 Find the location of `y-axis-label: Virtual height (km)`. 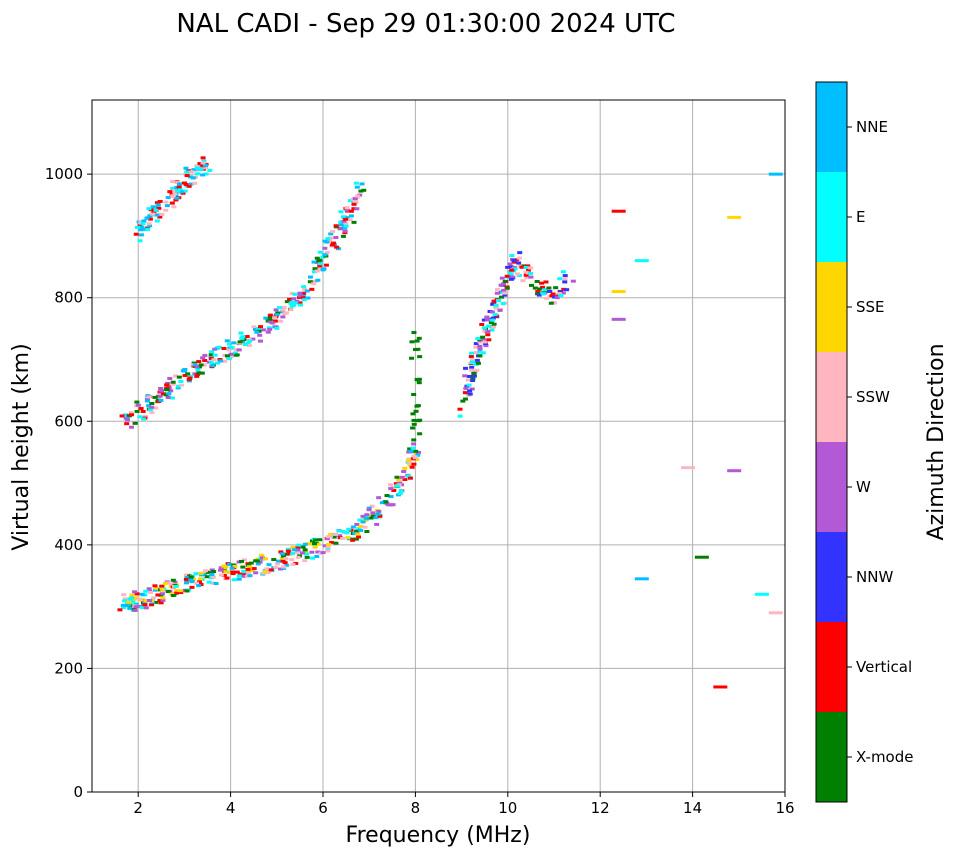

y-axis-label: Virtual height (km) is located at coordinates (21, 446).